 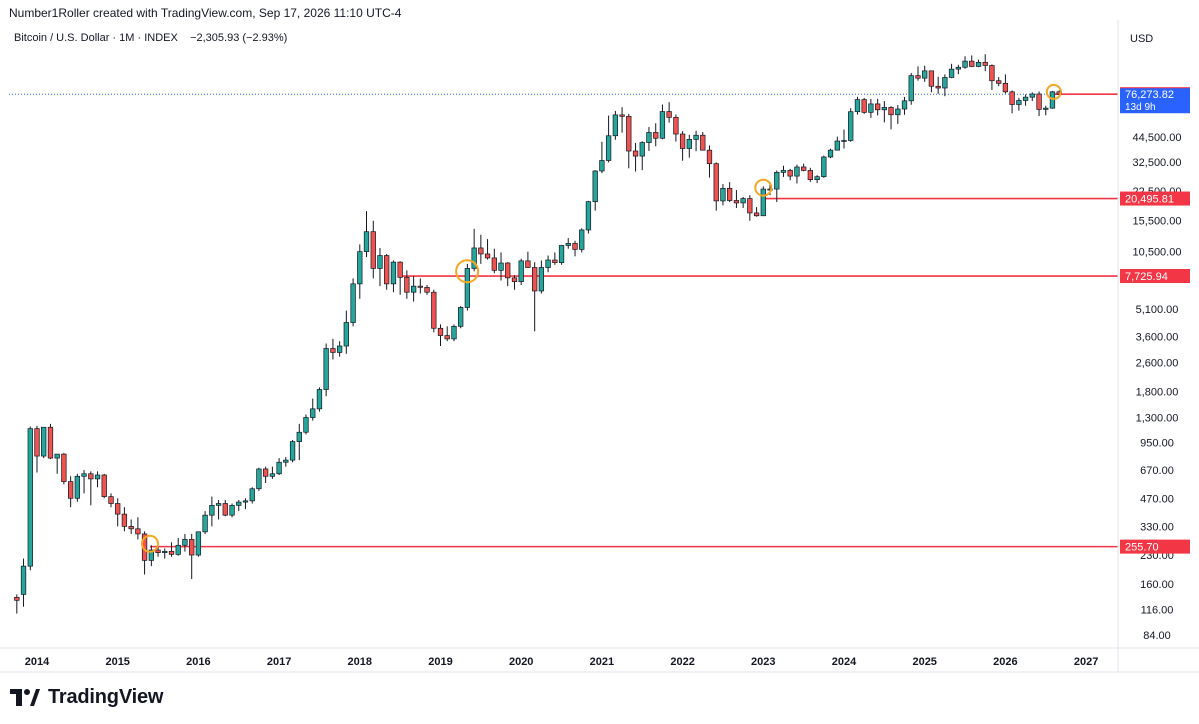 I want to click on time-tick-label: 2026, so click(x=1005, y=662).